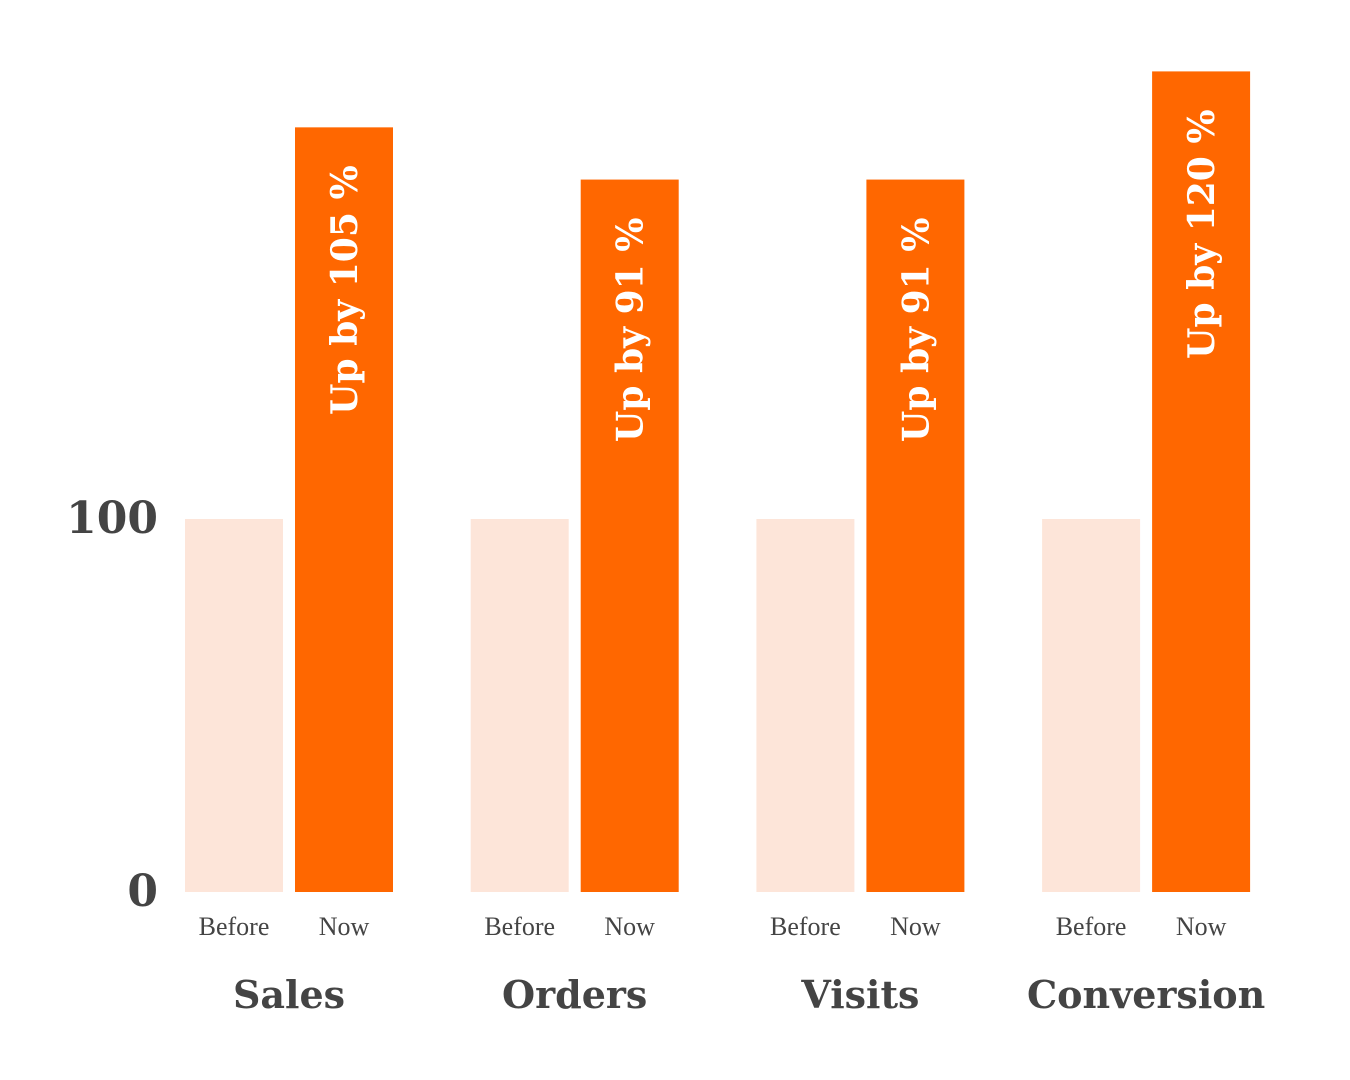 The height and width of the screenshot is (1080, 1350). I want to click on bar-data-label: Up by 120 %, so click(1202, 234).